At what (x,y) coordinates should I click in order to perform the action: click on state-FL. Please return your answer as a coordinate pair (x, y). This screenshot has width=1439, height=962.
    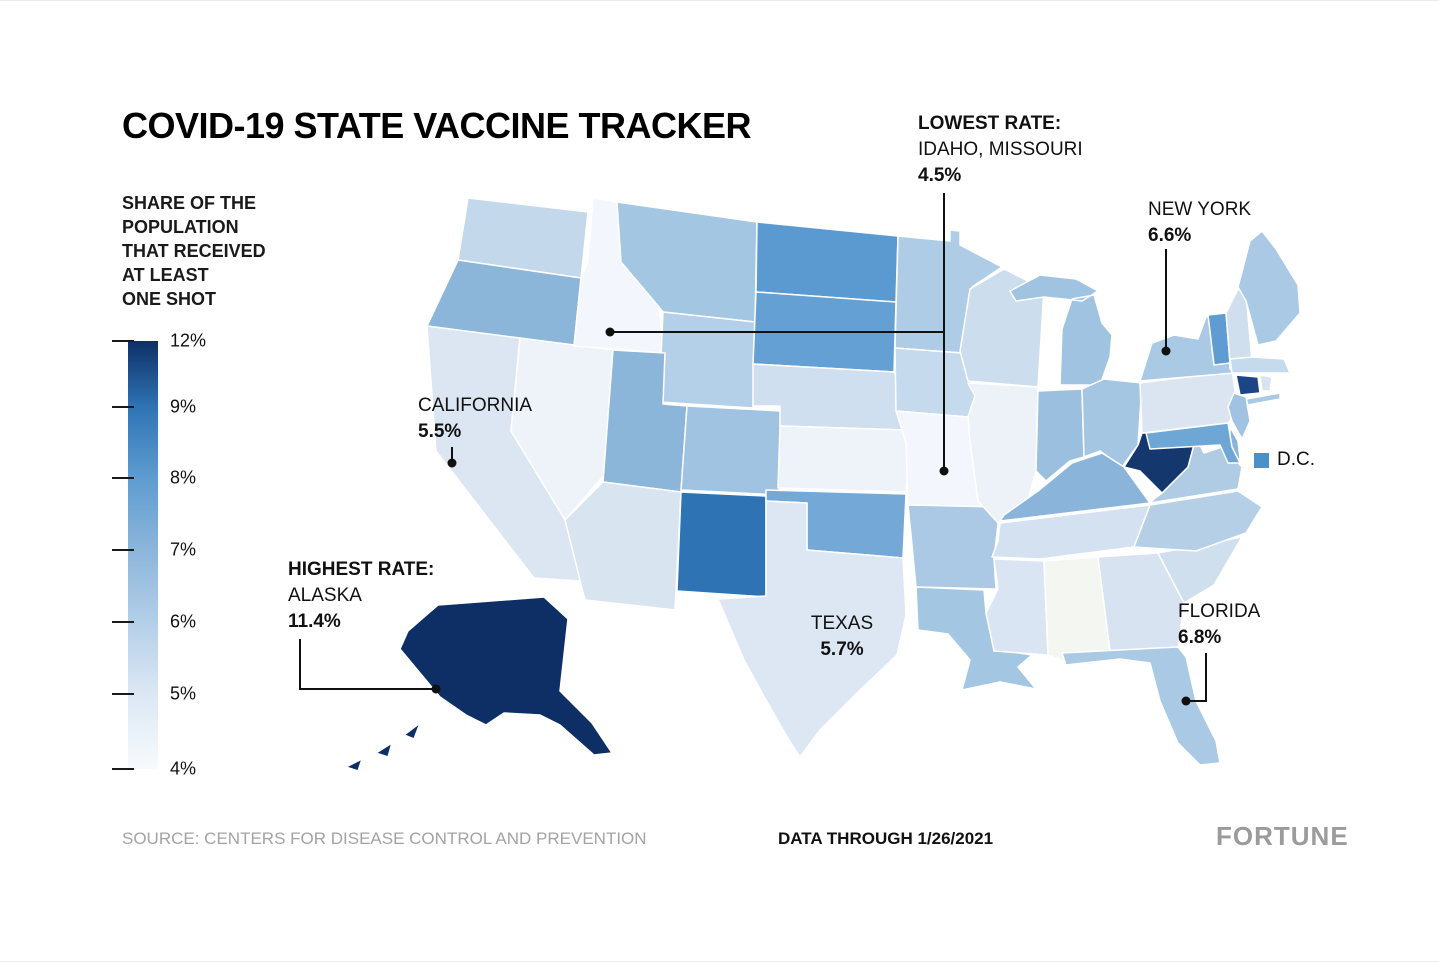
    Looking at the image, I should click on (1141, 706).